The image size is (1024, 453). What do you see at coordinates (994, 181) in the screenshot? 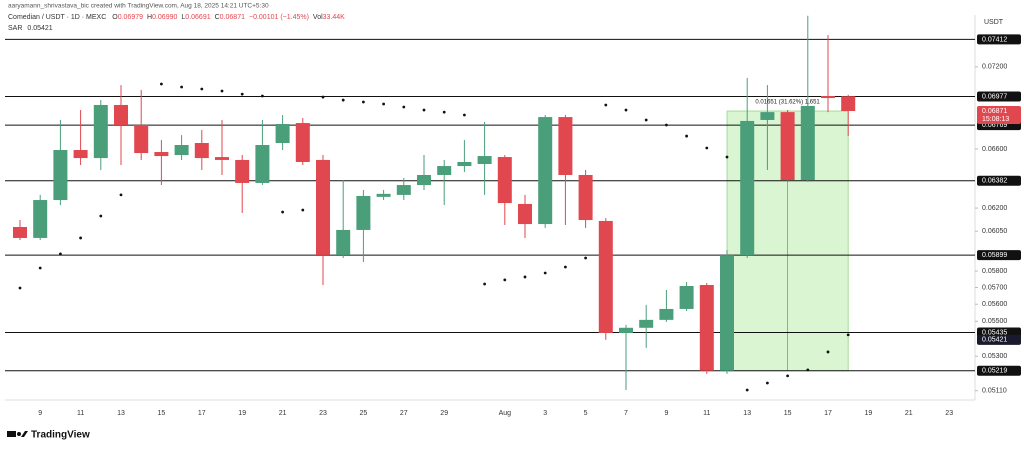
I see `level-label: 0.06382` at bounding box center [994, 181].